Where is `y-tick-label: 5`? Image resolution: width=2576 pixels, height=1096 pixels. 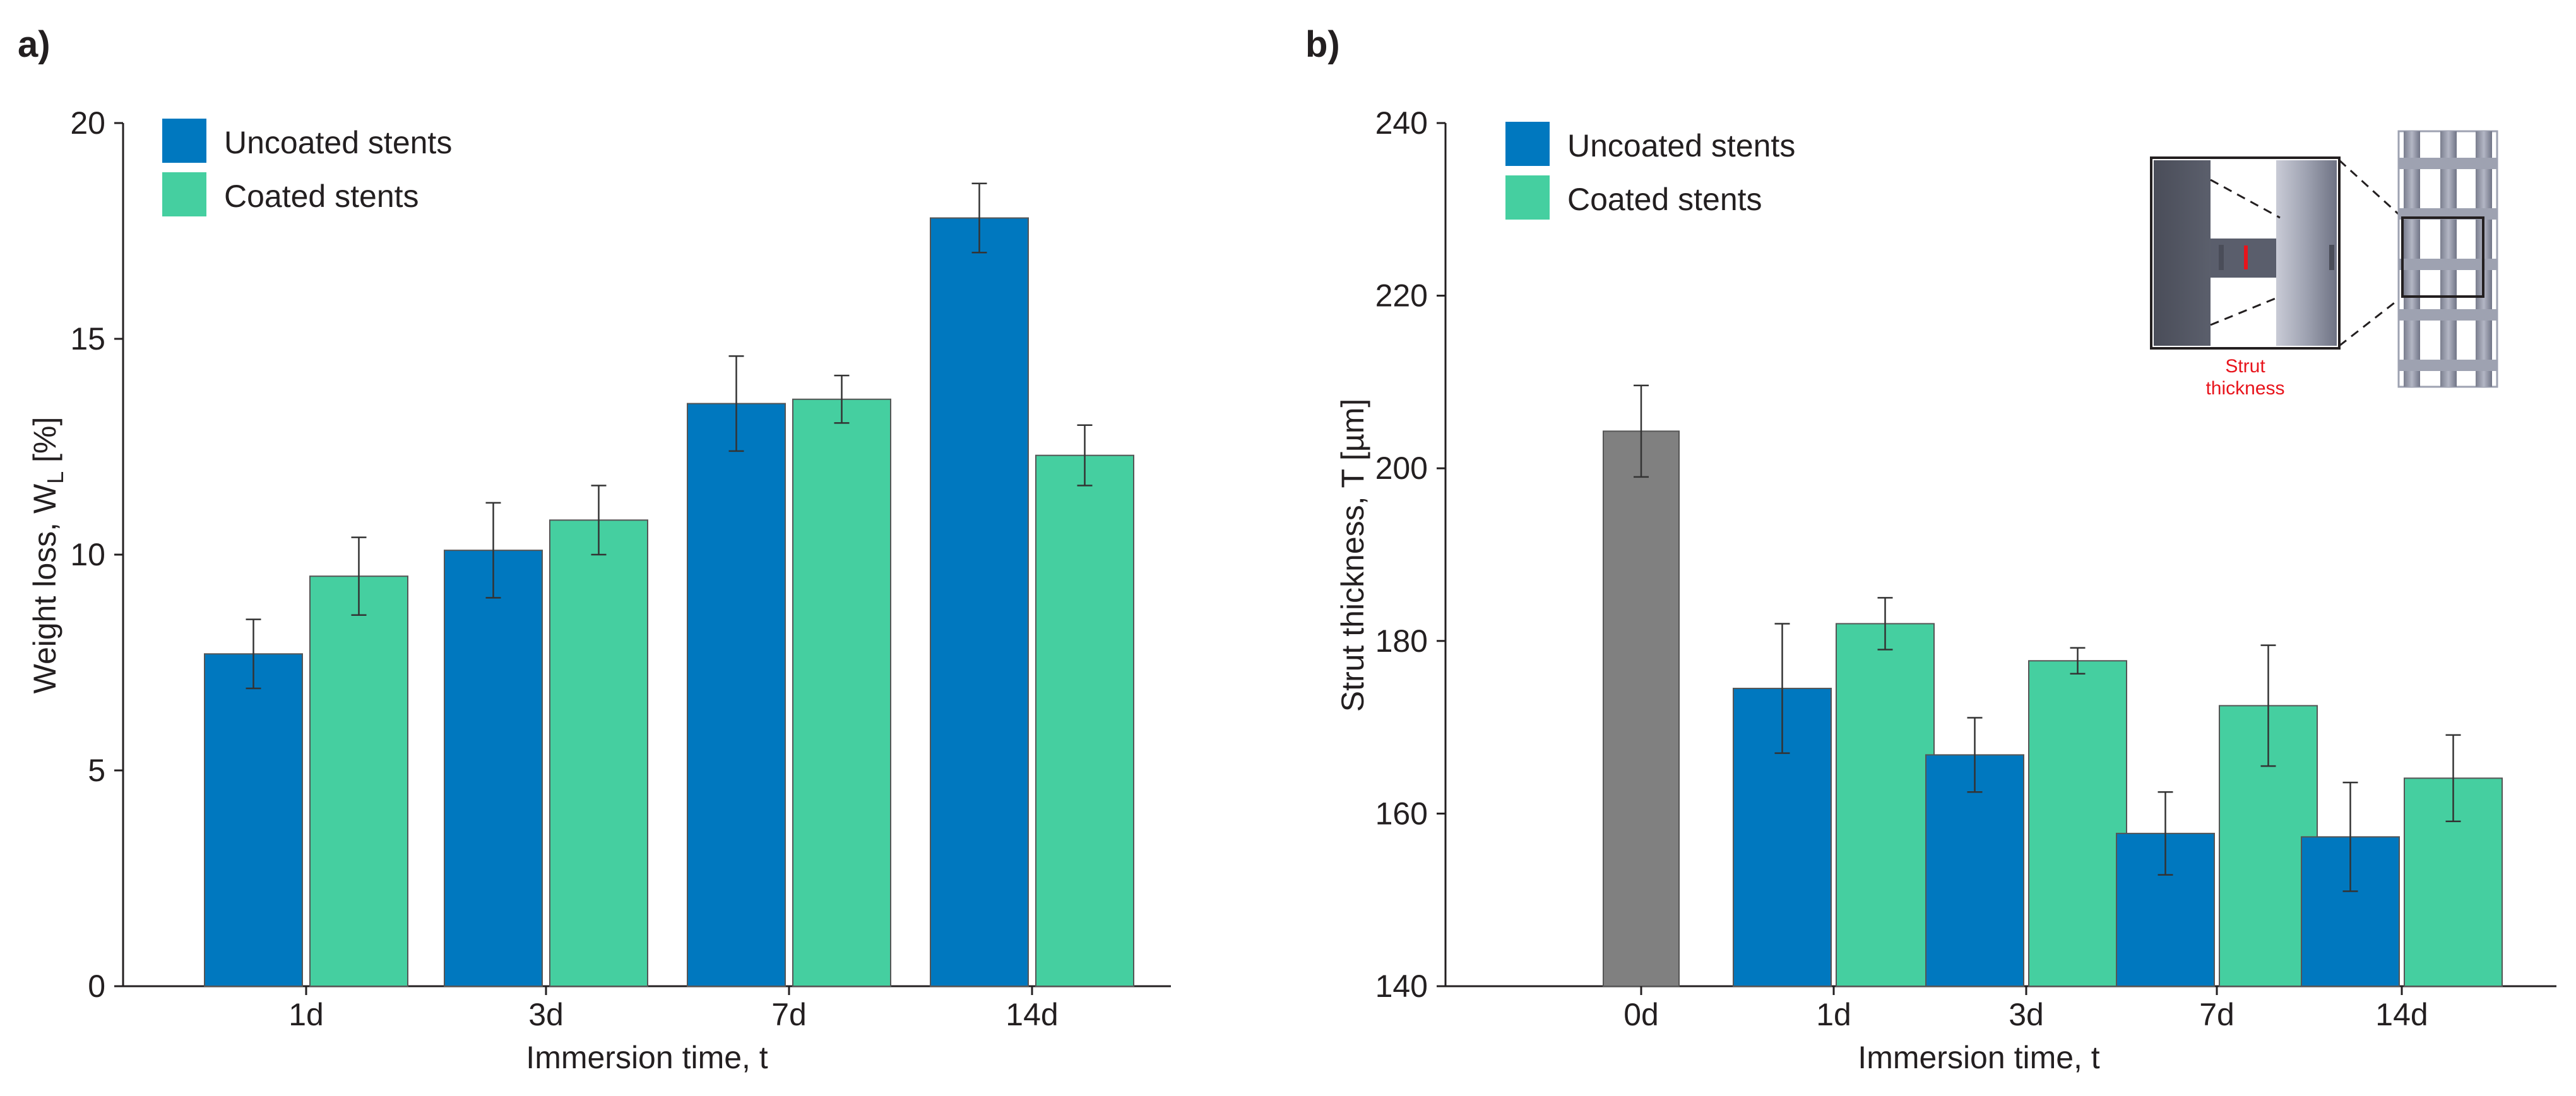
y-tick-label: 5 is located at coordinates (97, 770).